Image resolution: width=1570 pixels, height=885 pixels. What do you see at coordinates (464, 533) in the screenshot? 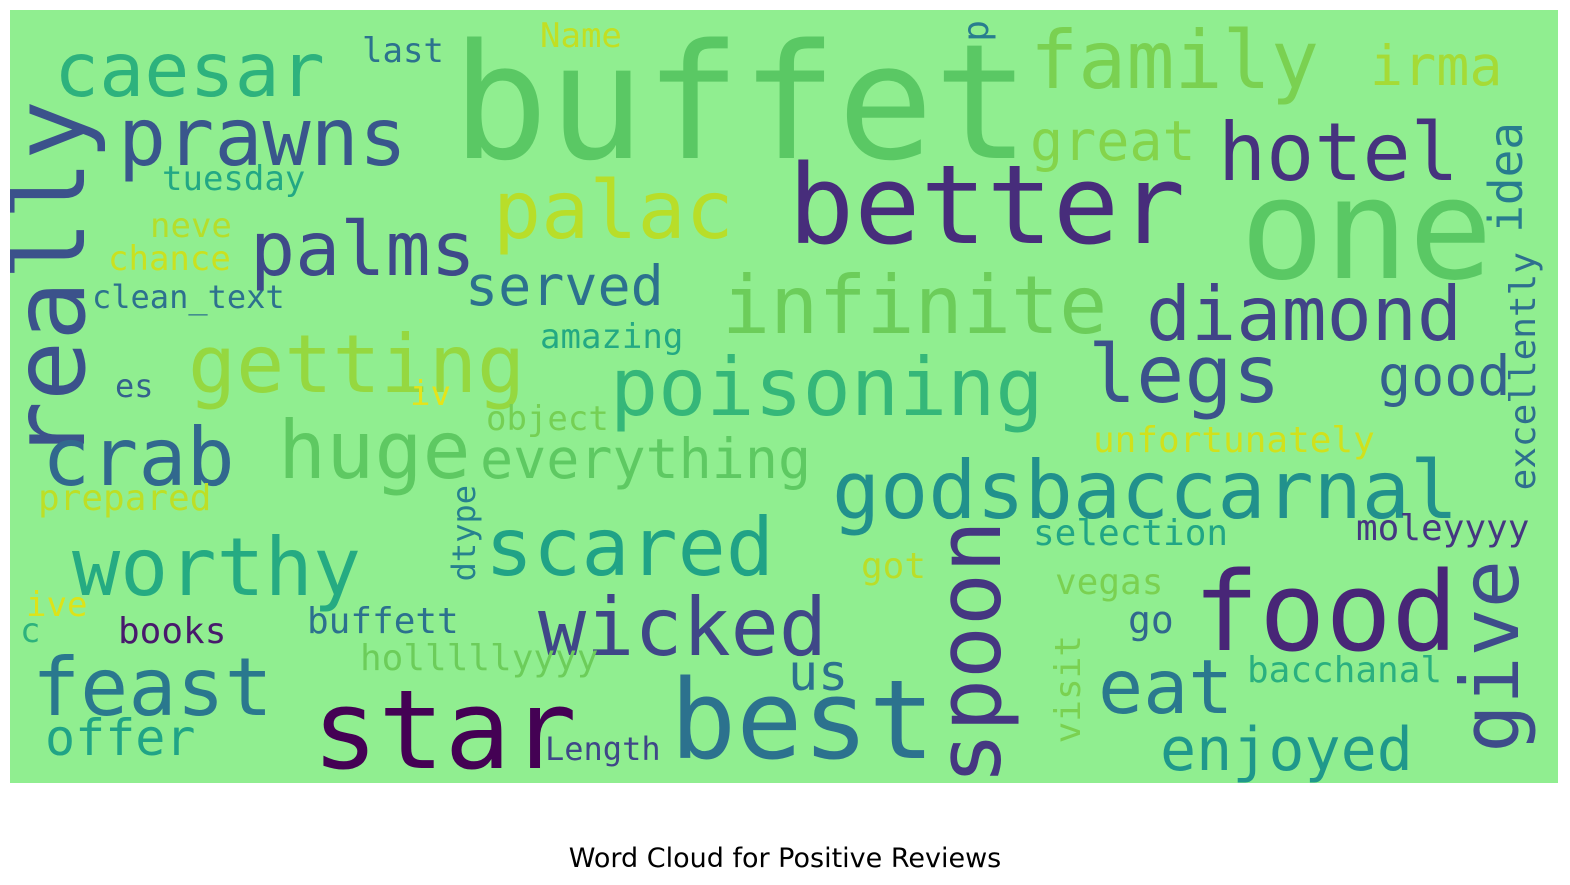
I see `word-dtype: dtype` at bounding box center [464, 533].